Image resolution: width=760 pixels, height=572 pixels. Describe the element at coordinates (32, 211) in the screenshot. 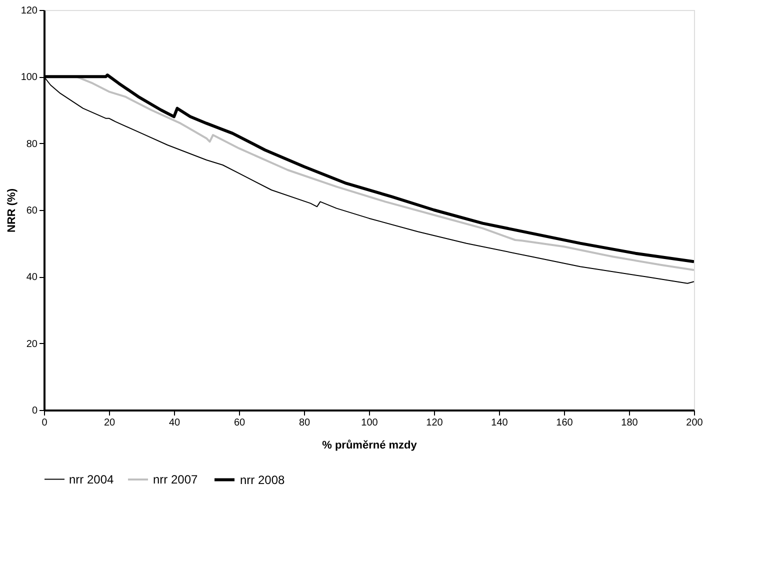

I see `y-tick-label: 60` at that location.